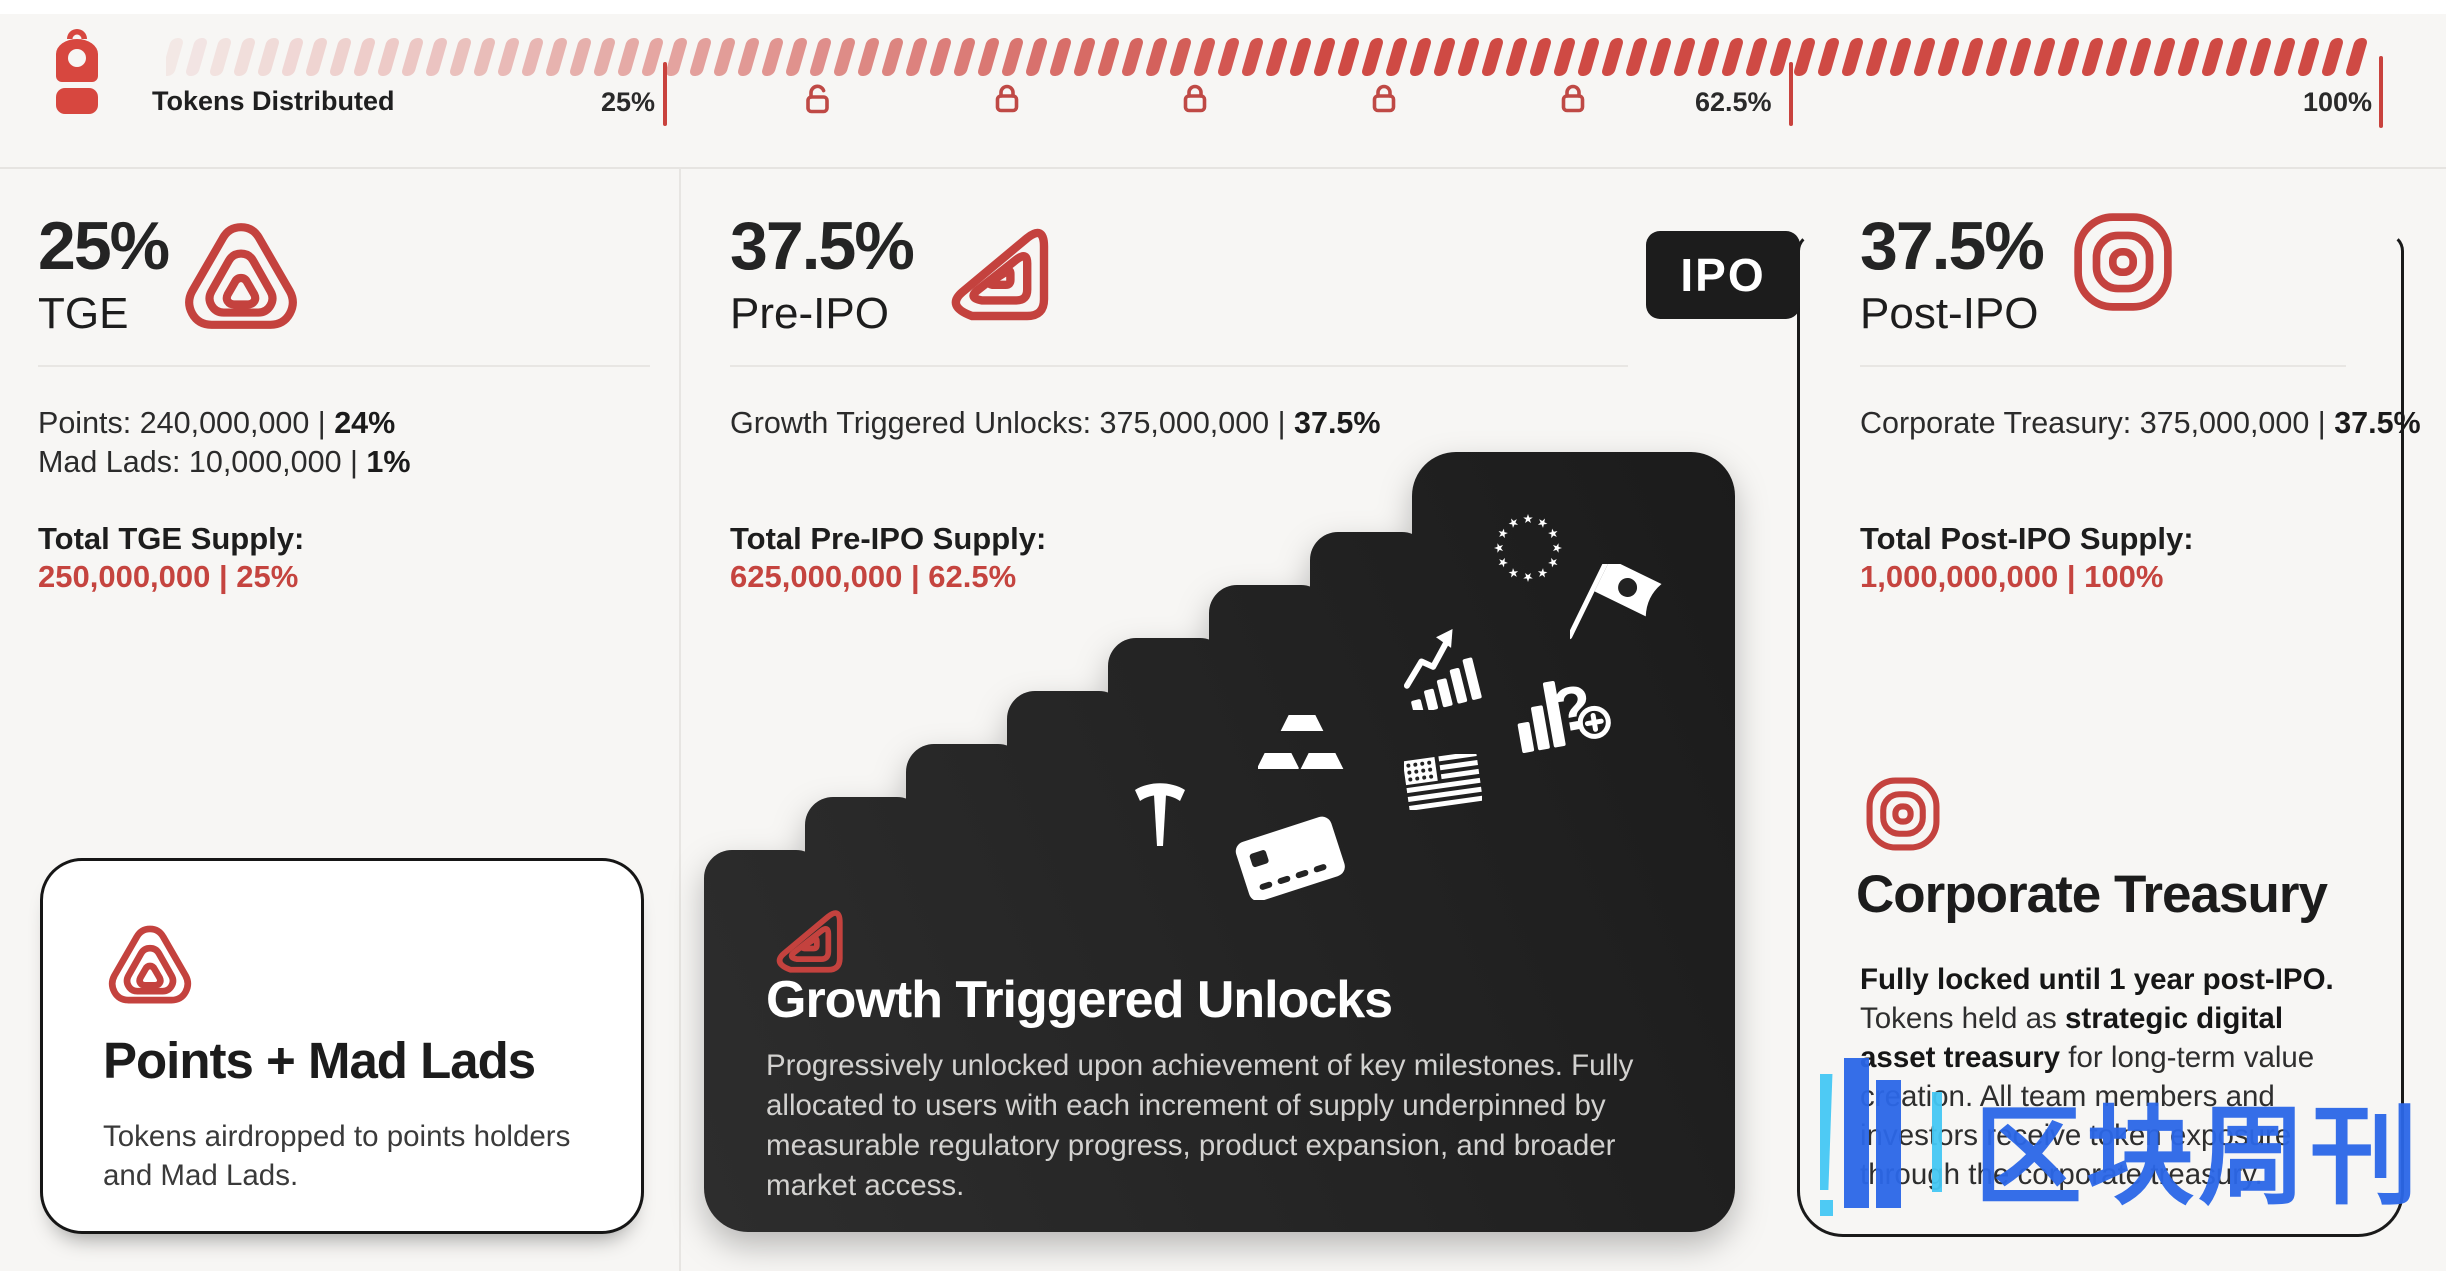 The width and height of the screenshot is (2446, 1271). Describe the element at coordinates (344, 366) in the screenshot. I see `tge-divider` at that location.